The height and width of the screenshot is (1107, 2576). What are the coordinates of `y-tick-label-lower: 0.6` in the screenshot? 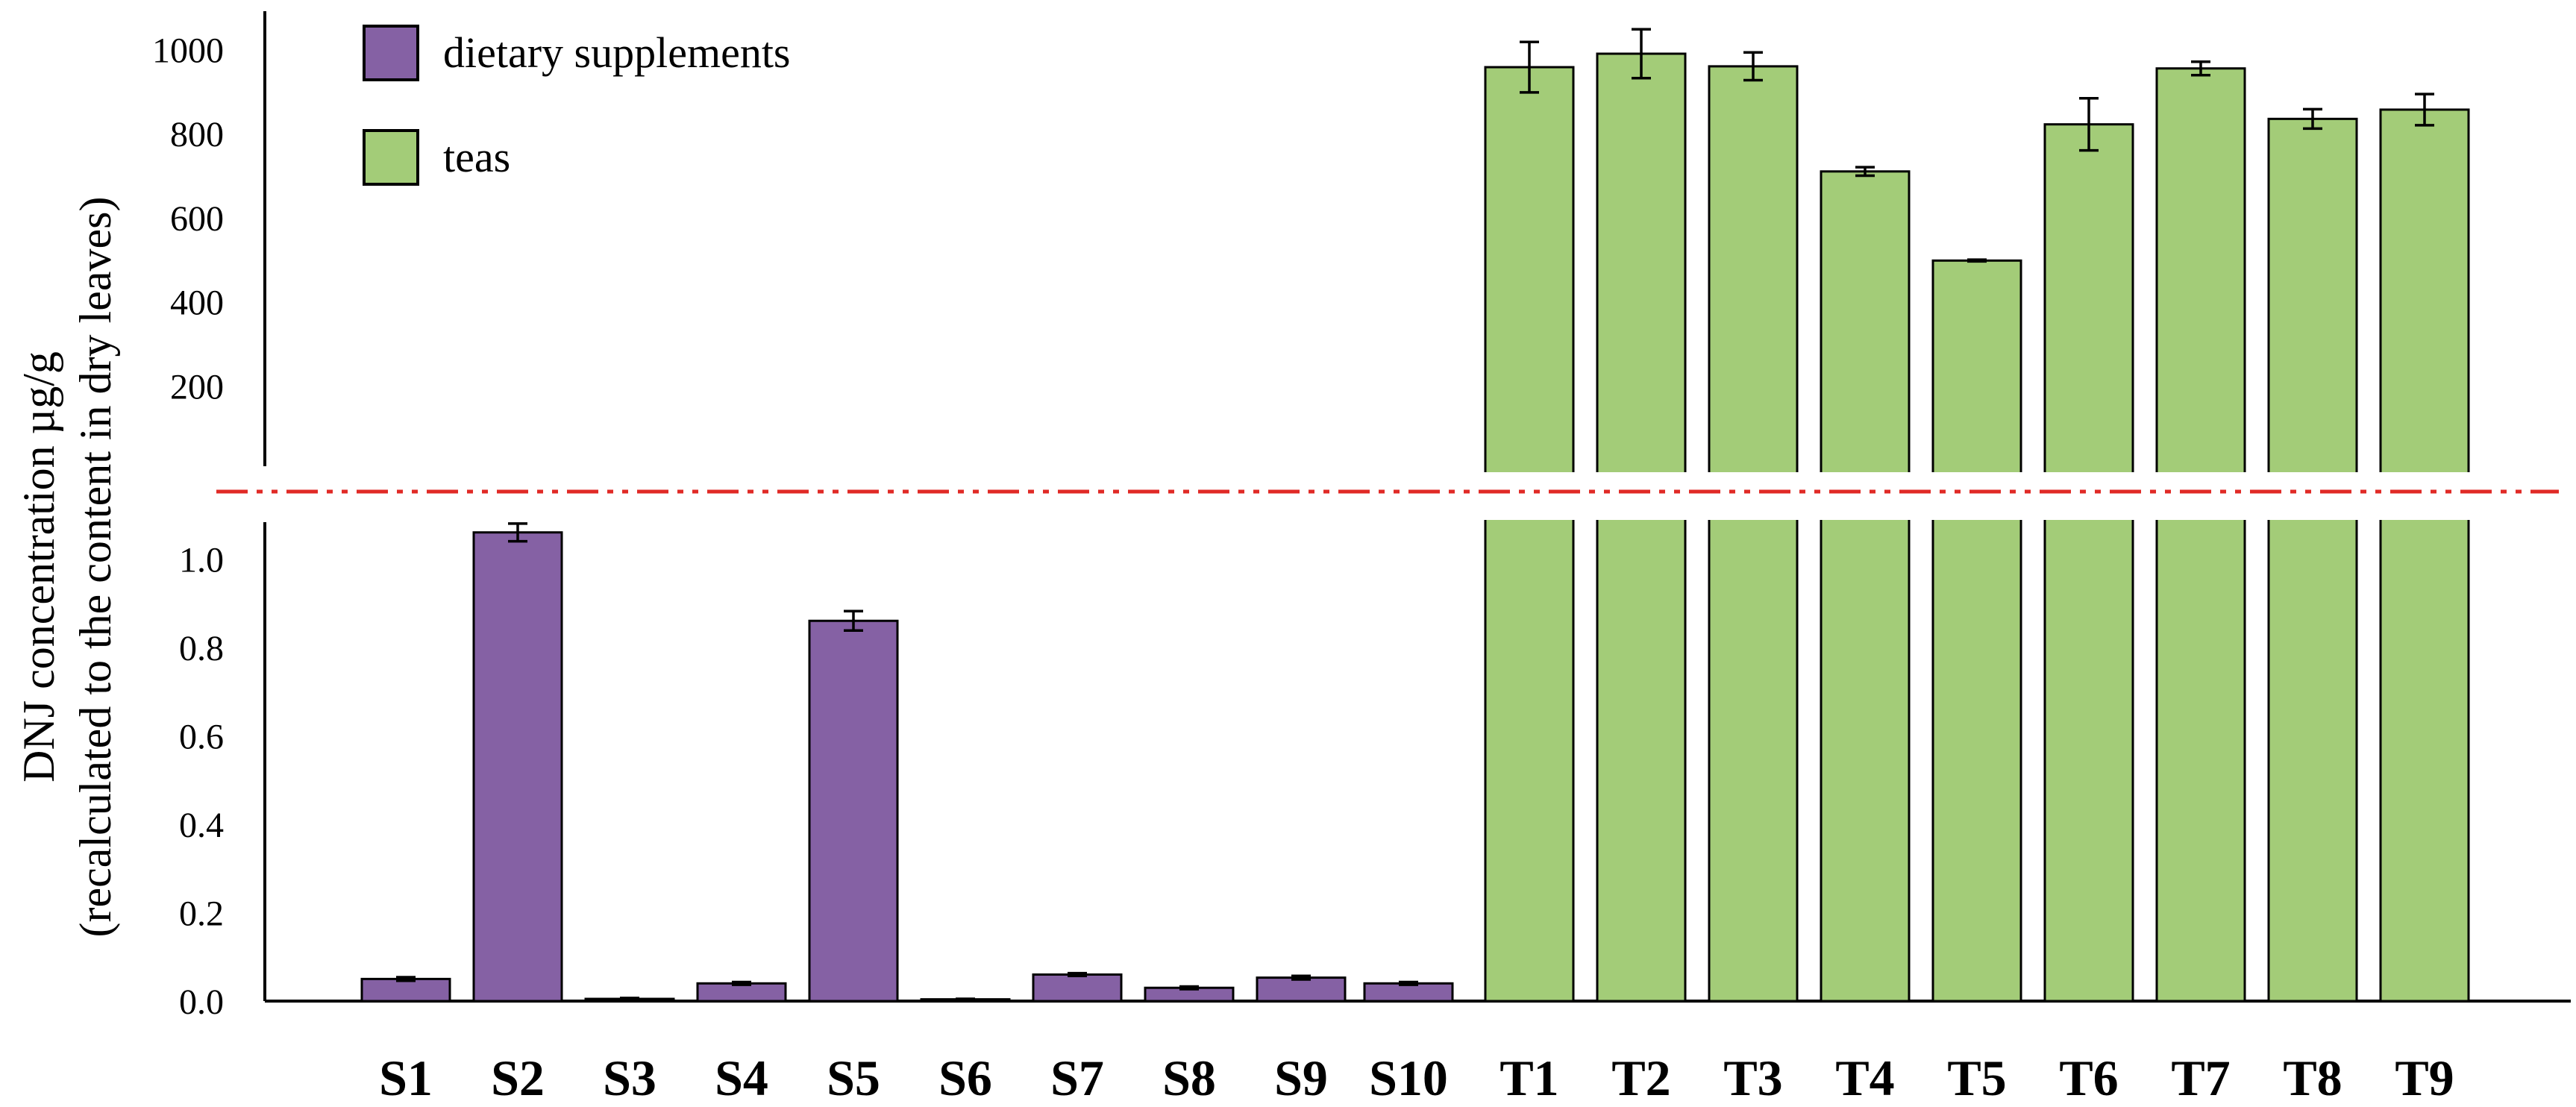 It's located at (201, 736).